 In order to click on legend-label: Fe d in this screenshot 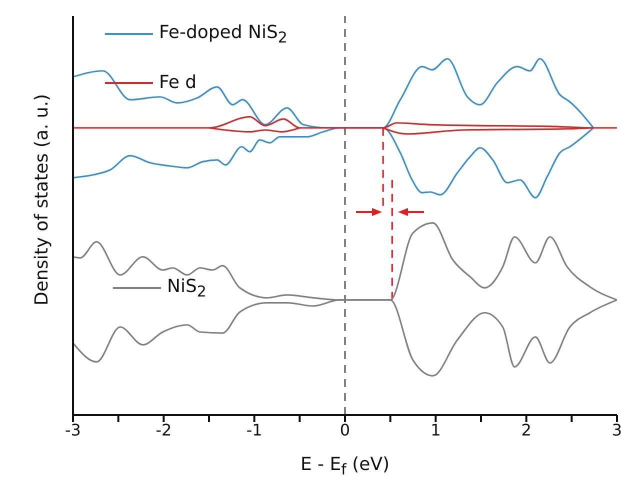, I will do `click(178, 82)`.